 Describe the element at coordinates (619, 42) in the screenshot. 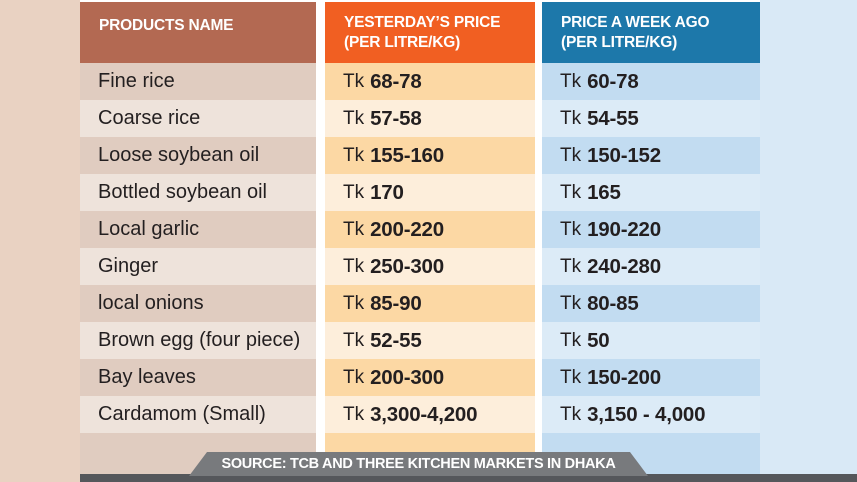

I see `week-header-line2: (PER LITRE/KG)` at that location.